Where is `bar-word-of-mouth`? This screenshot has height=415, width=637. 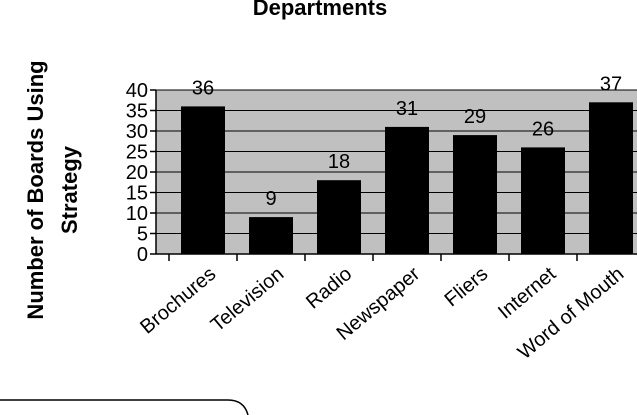
bar-word-of-mouth is located at coordinates (611, 178).